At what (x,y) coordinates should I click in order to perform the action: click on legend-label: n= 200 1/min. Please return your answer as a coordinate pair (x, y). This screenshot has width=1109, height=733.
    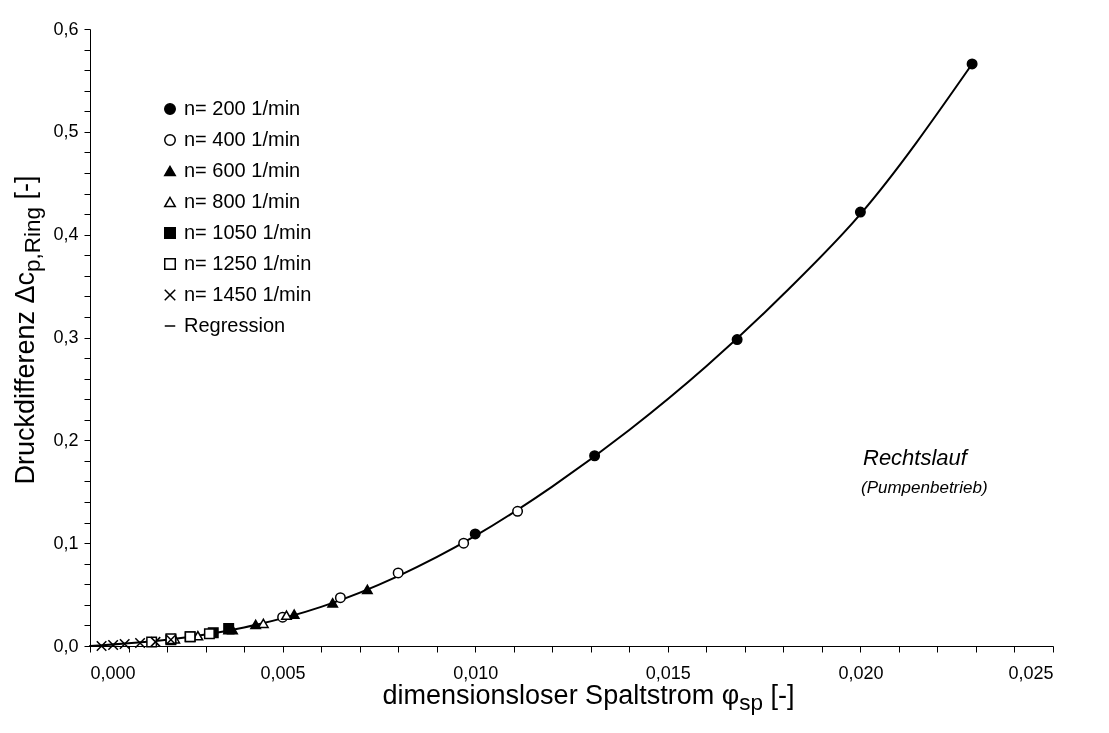
    Looking at the image, I should click on (242, 108).